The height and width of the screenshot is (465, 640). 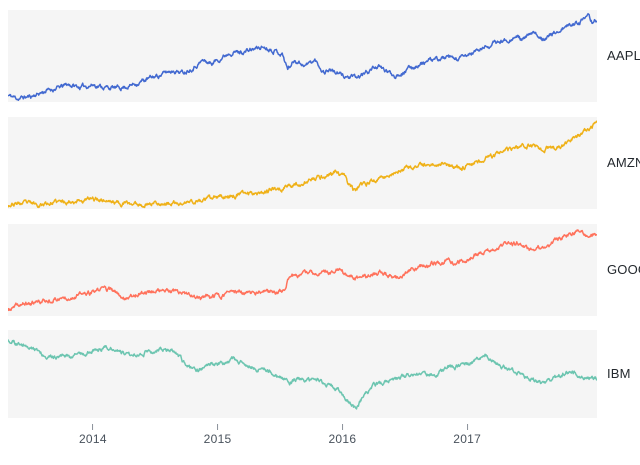 I want to click on facet-label-amzn: AMZN, so click(x=623, y=162).